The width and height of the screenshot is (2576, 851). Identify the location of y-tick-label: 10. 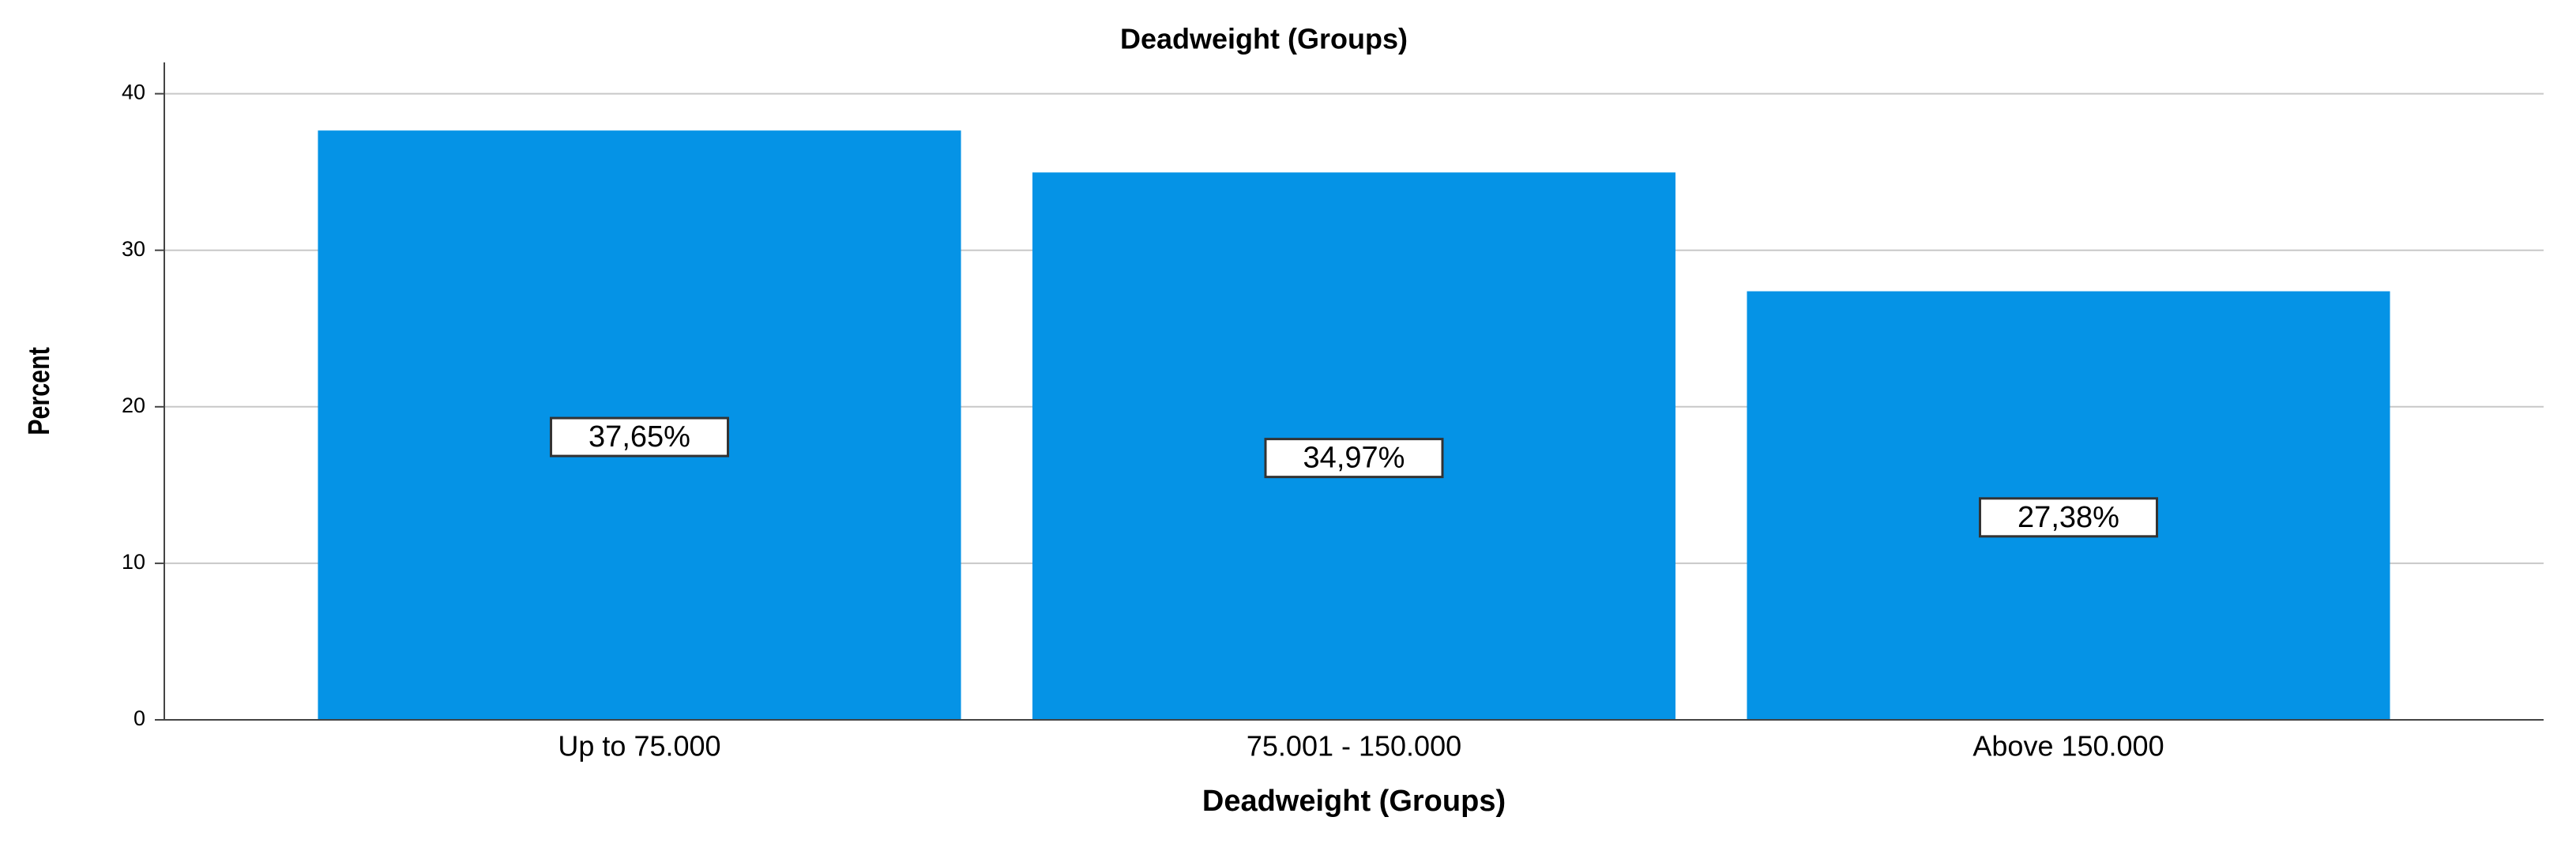
(134, 562).